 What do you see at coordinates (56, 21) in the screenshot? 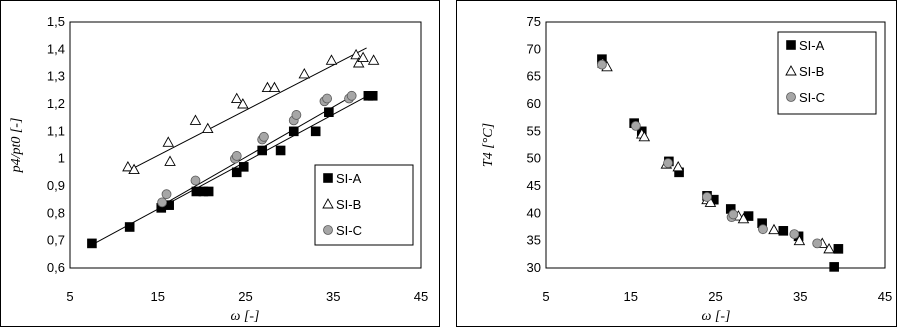
I see `y-tick-label: 1,5` at bounding box center [56, 21].